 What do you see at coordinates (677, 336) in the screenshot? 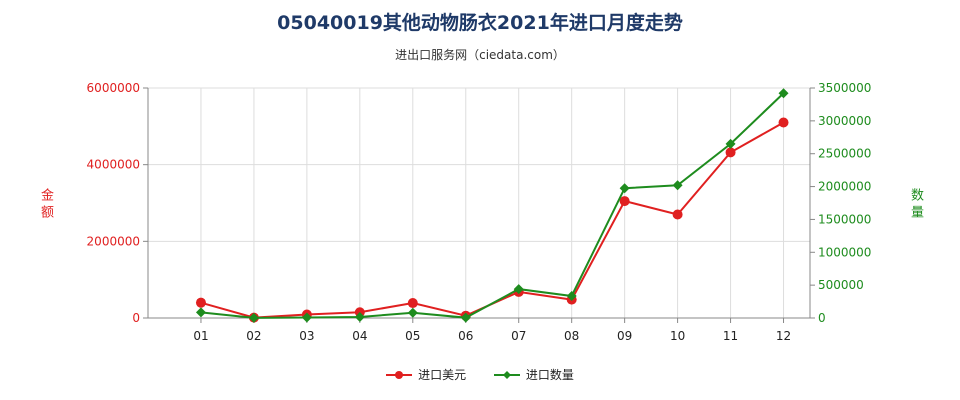
I see `x-tick-label: 10` at bounding box center [677, 336].